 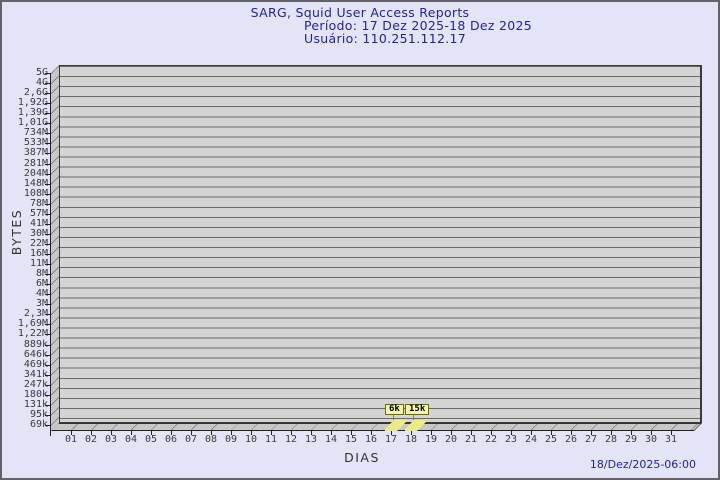 I want to click on x-tick-label: 12, so click(x=291, y=439).